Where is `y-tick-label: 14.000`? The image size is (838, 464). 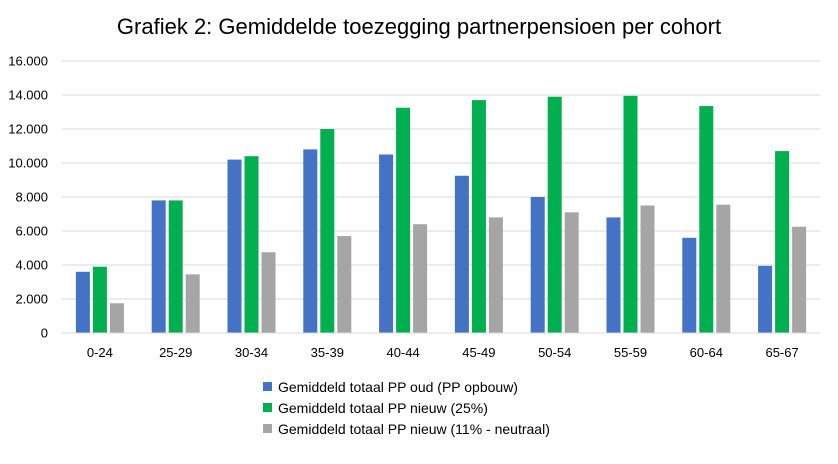
y-tick-label: 14.000 is located at coordinates (28, 95).